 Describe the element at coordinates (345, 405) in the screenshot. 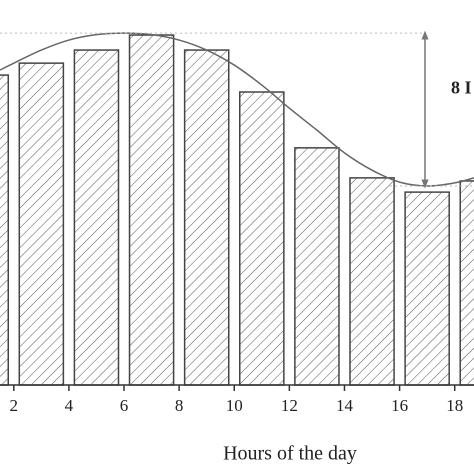

I see `x-tick-label: 14` at that location.